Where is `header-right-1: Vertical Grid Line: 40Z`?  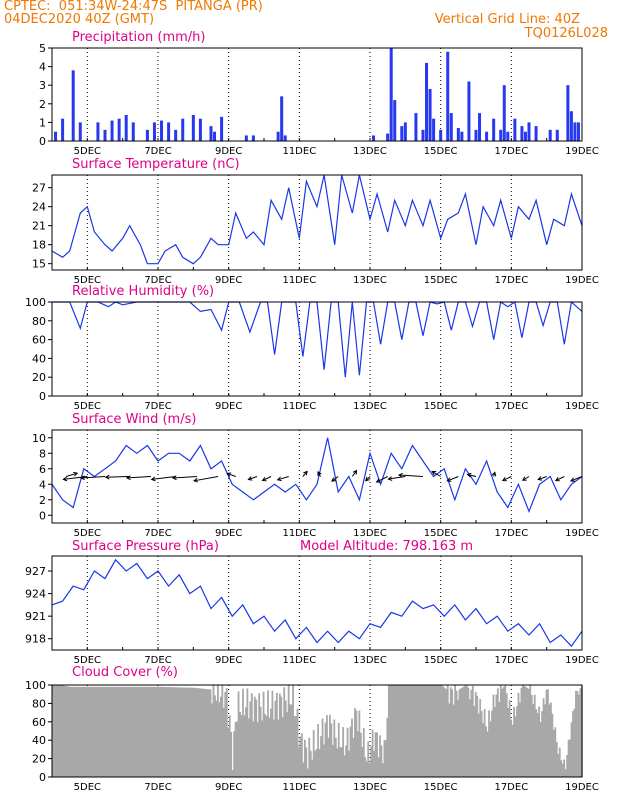
header-right-1: Vertical Grid Line: 40Z is located at coordinates (507, 19).